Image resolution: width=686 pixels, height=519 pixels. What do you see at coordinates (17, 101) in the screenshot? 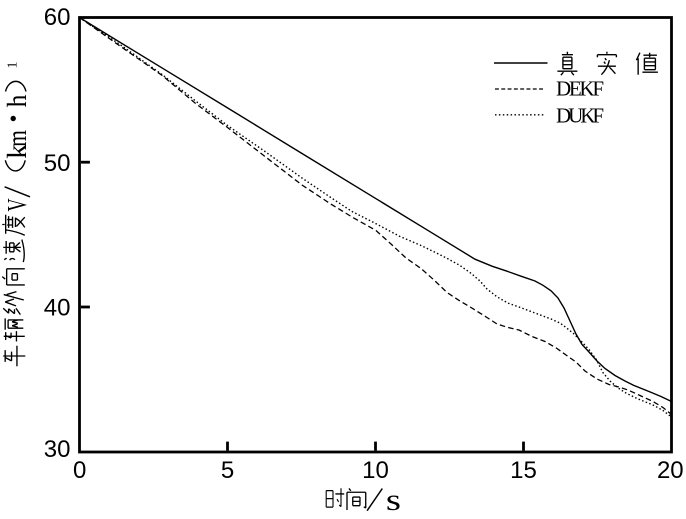
I see `svg-text: h` at bounding box center [17, 101].